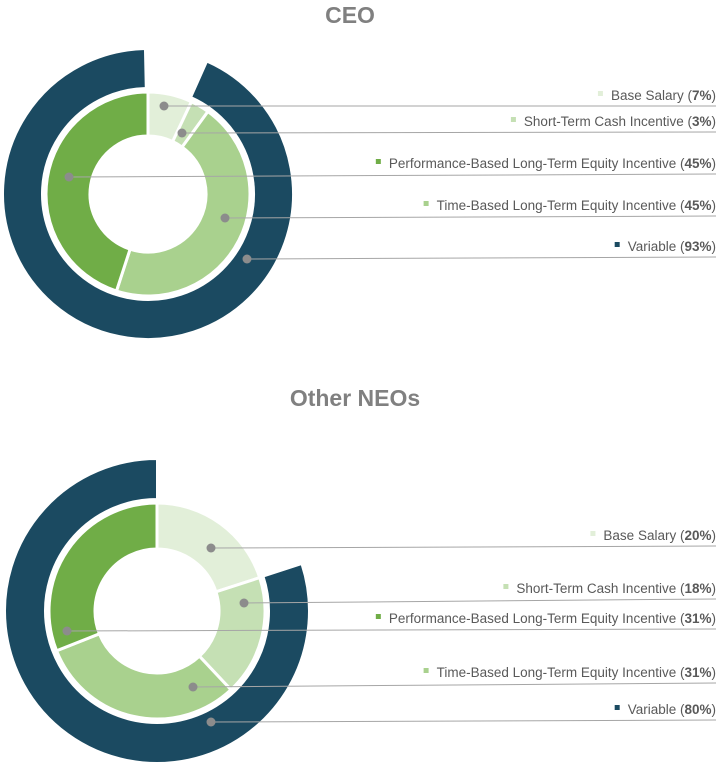 Image resolution: width=720 pixels, height=768 pixels. Describe the element at coordinates (663, 95) in the screenshot. I see `ceo-legend-label-base-salary: Base Salary (7%)` at that location.